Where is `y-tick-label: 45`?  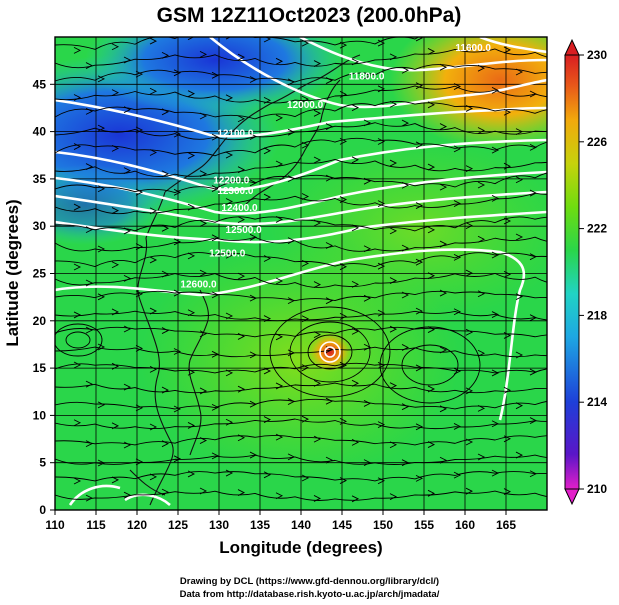
y-tick-label: 45 is located at coordinates (40, 84).